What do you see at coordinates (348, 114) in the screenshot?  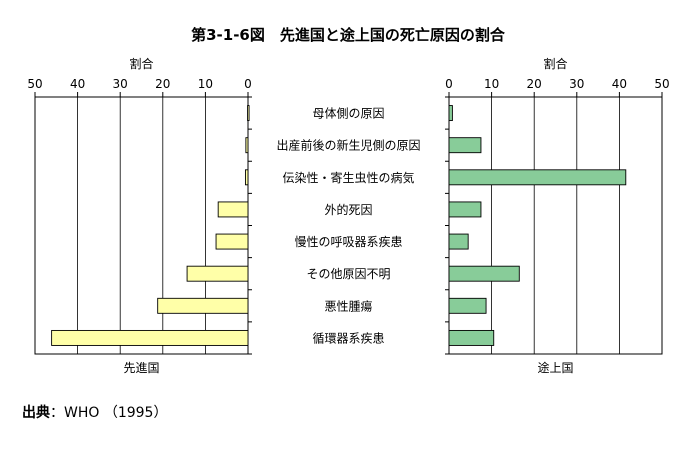 I see `category-label: 母体側の原因` at bounding box center [348, 114].